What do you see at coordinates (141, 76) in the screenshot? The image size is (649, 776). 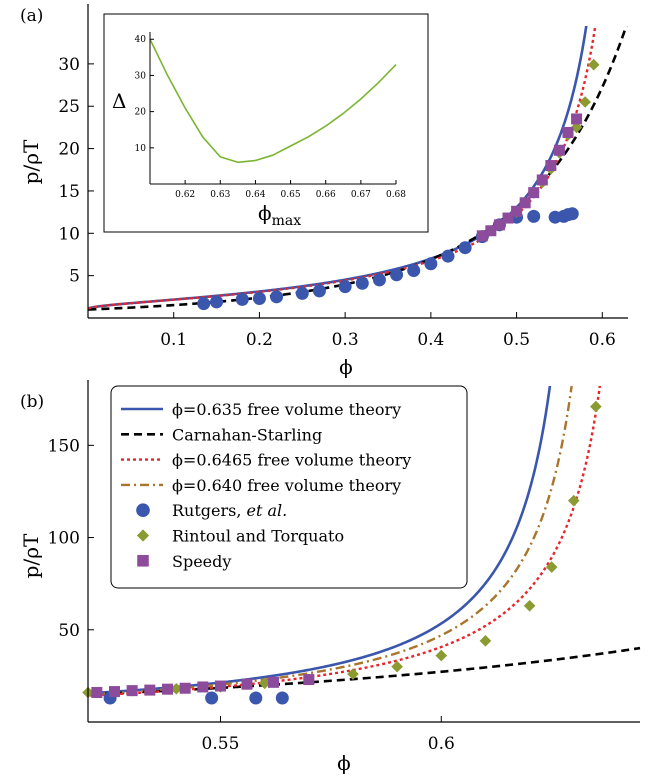 I see `inset-ytick-label-2: 30` at bounding box center [141, 76].